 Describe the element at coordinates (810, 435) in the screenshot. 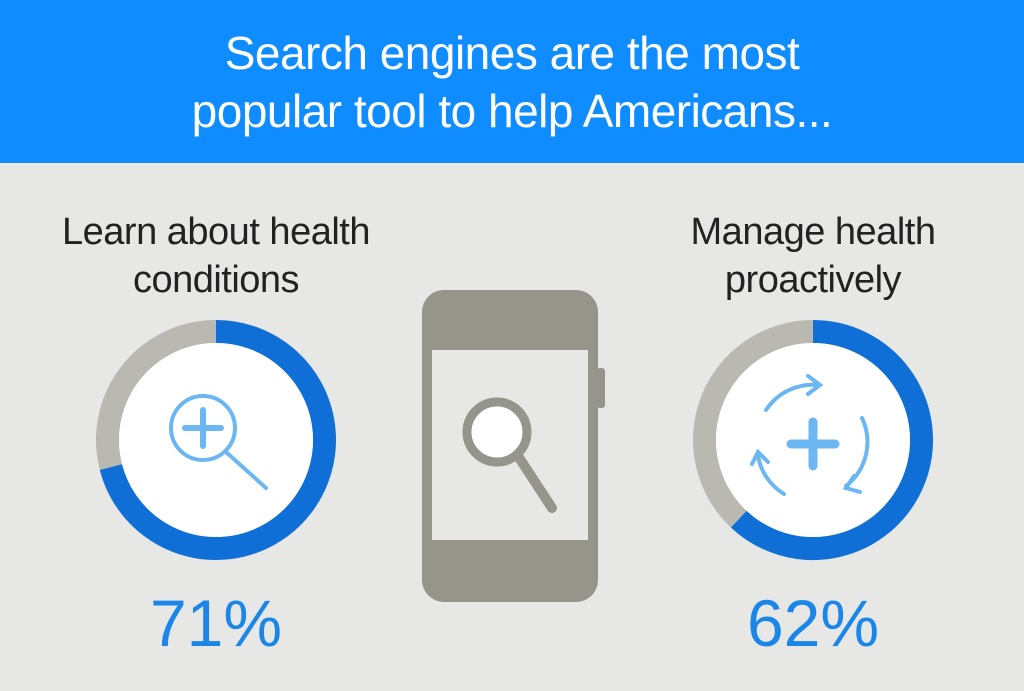

I see `cycle-icon` at that location.